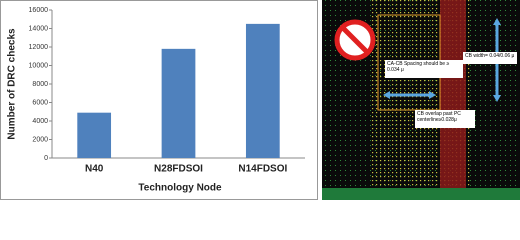 The width and height of the screenshot is (520, 240). What do you see at coordinates (262, 169) in the screenshot?
I see `x-tick-label: N14FDSOI` at bounding box center [262, 169].